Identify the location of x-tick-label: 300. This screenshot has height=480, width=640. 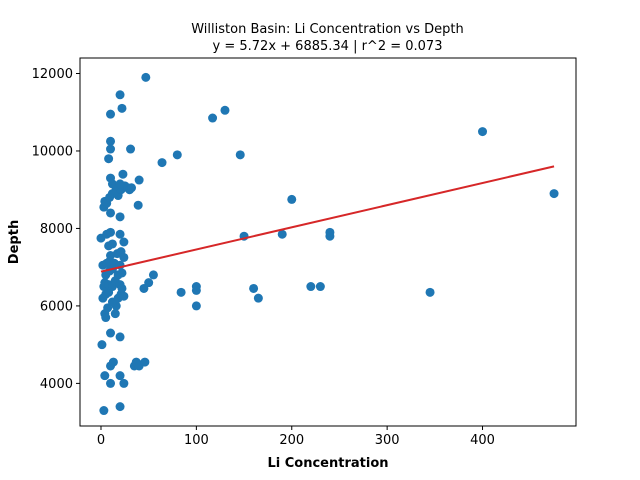
(387, 440).